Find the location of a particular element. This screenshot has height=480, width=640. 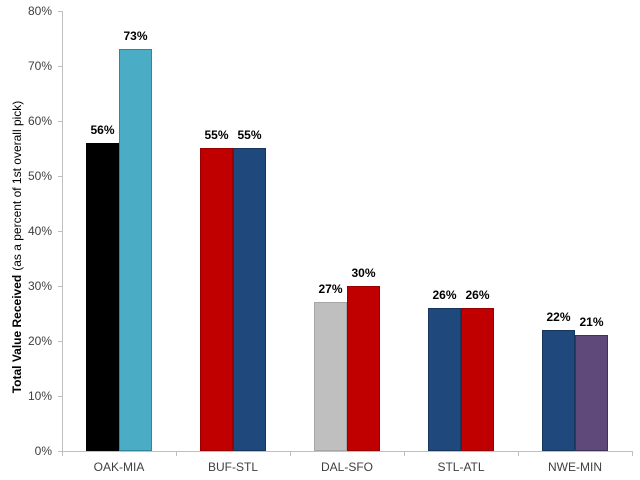

data-label: 73% is located at coordinates (135, 36).